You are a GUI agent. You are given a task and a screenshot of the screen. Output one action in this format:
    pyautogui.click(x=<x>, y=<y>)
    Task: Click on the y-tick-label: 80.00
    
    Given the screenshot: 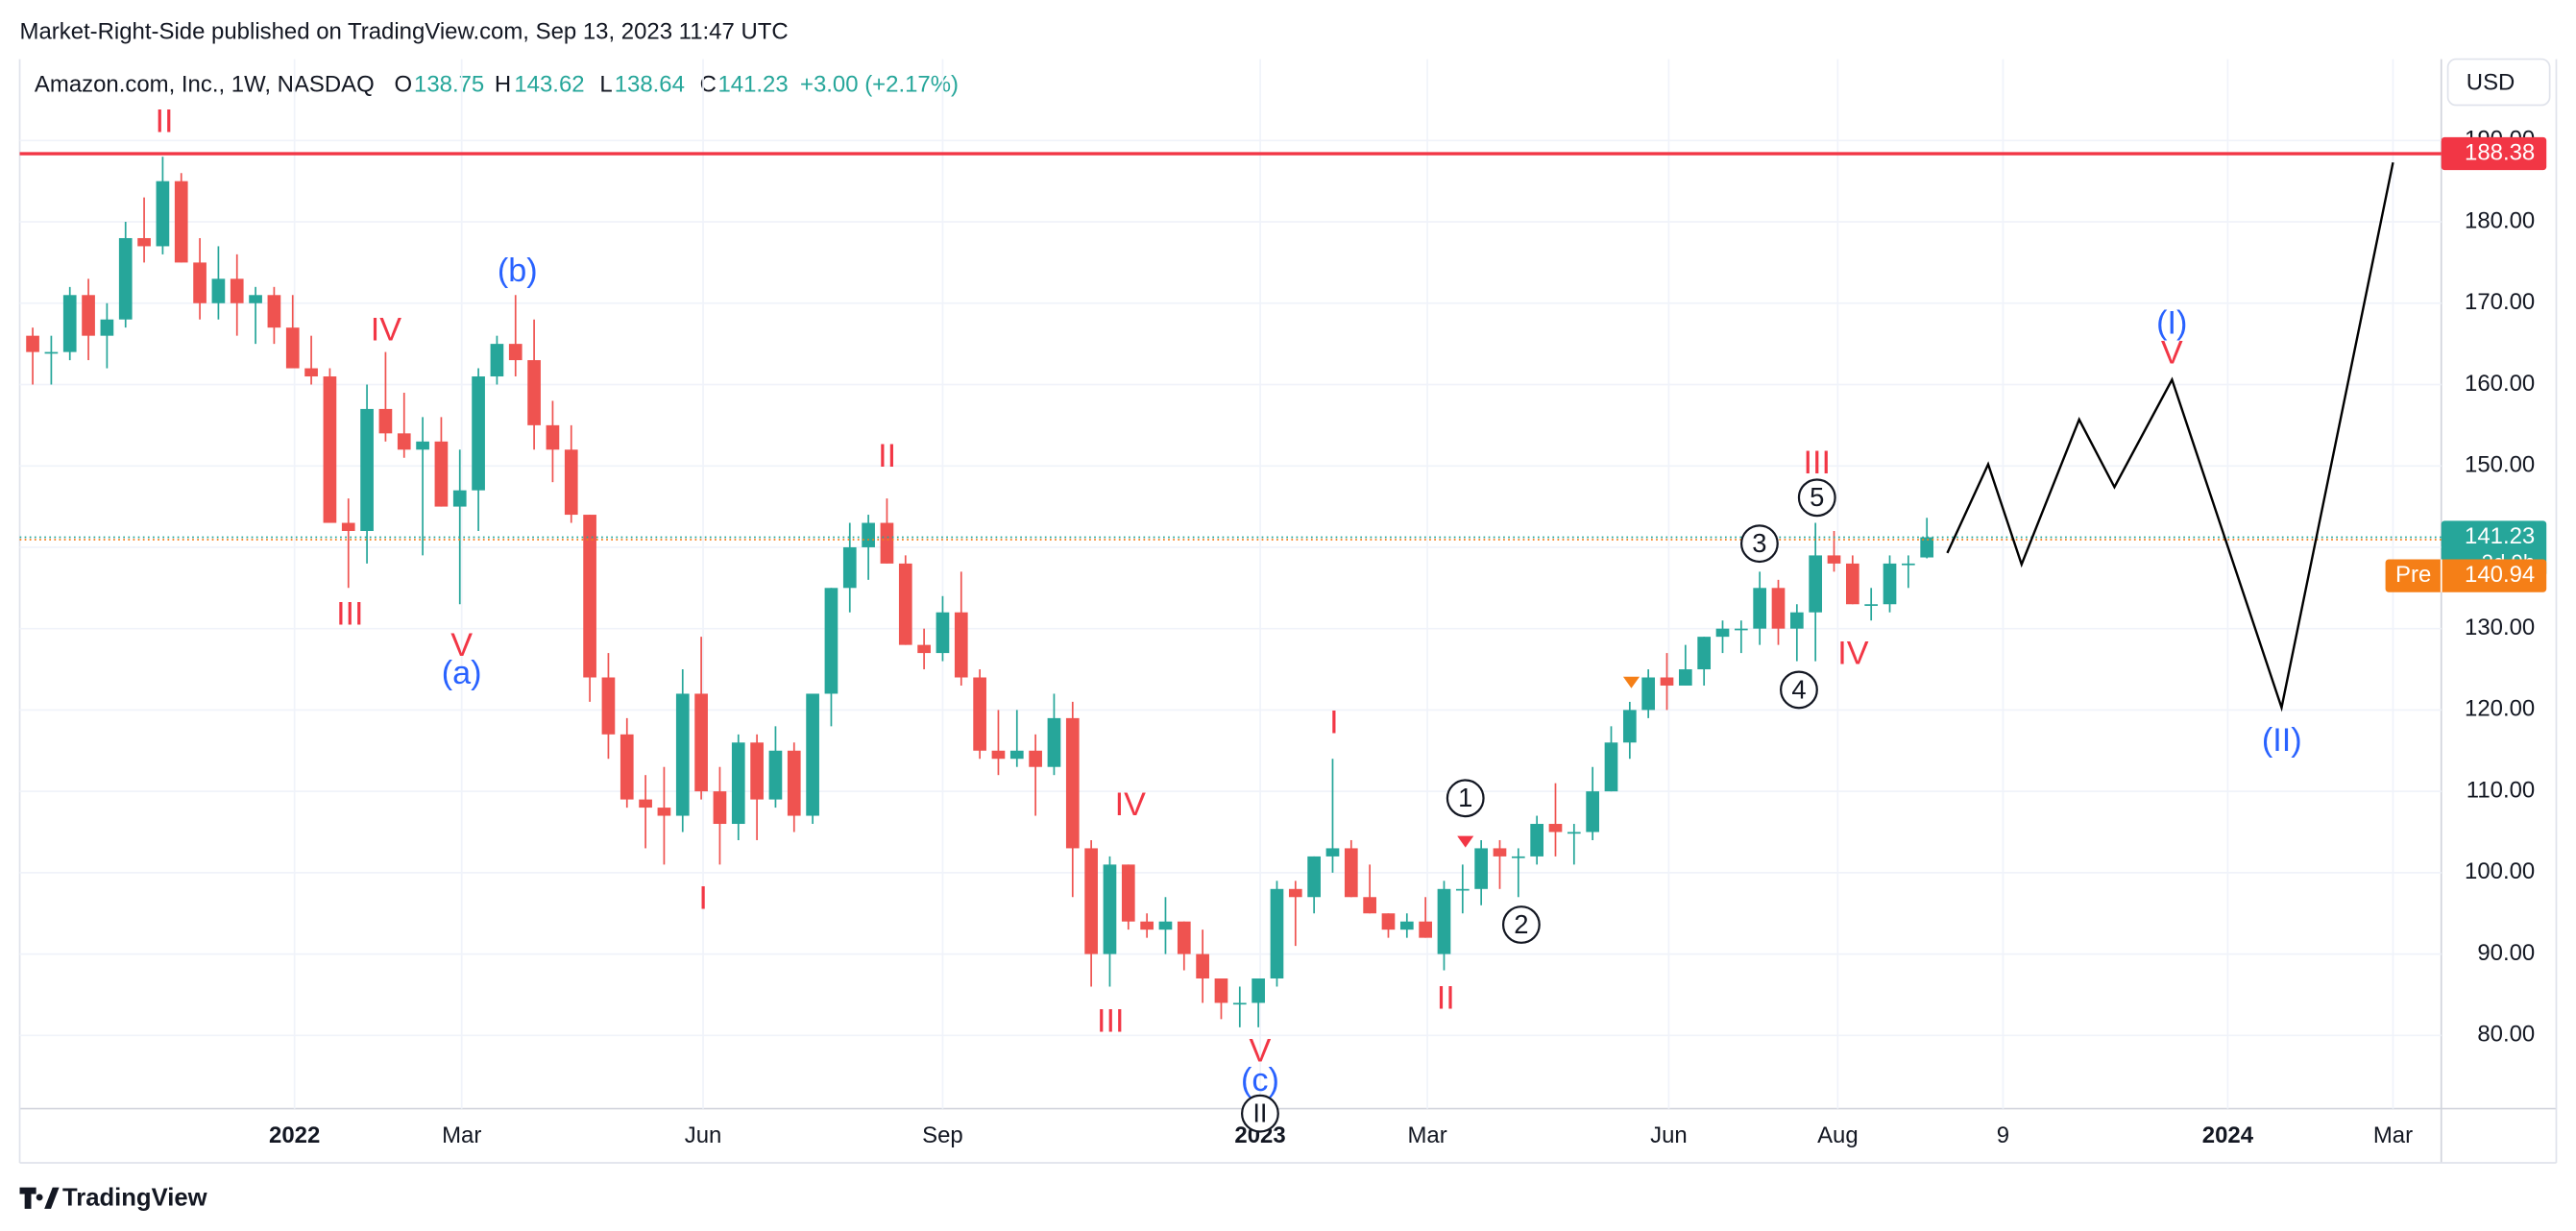 What is the action you would take?
    pyautogui.click(x=2506, y=1035)
    